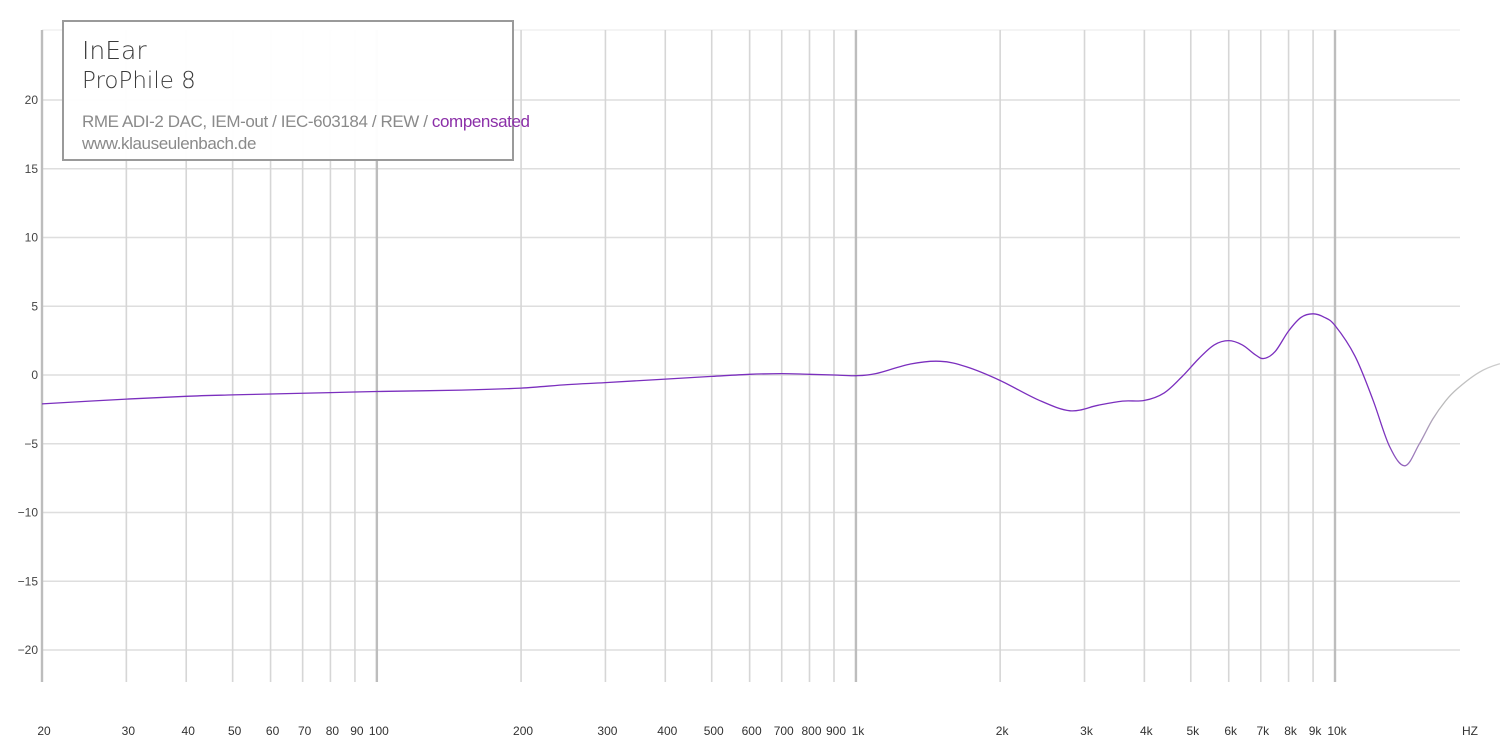 The height and width of the screenshot is (750, 1500). Describe the element at coordinates (379, 731) in the screenshot. I see `x-tick-label: 100` at that location.